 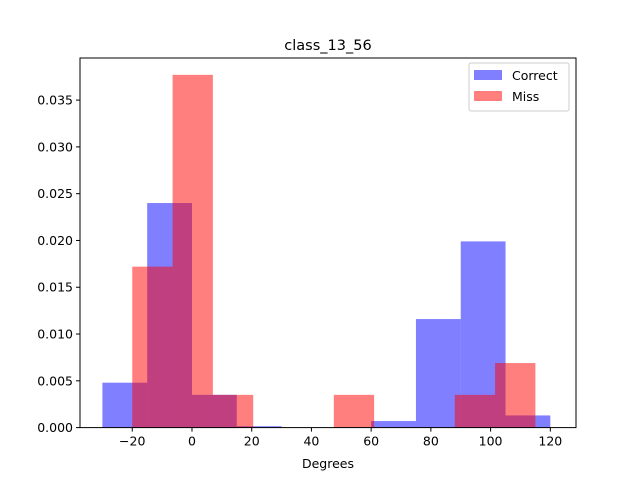 I want to click on x-tick-label: 0, so click(x=192, y=441).